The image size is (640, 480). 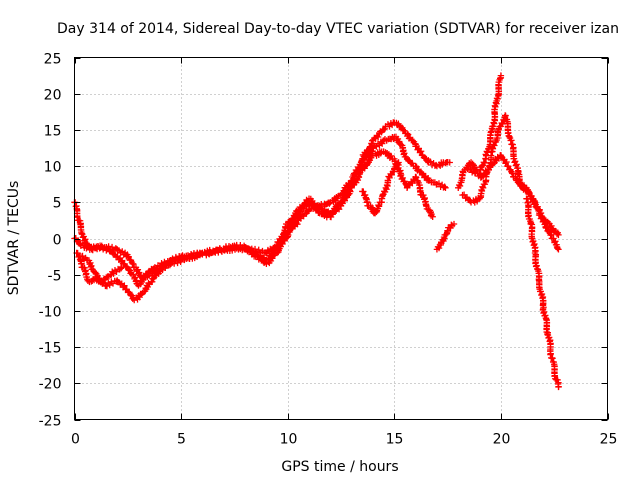 I want to click on series-track-e, so click(x=380, y=188).